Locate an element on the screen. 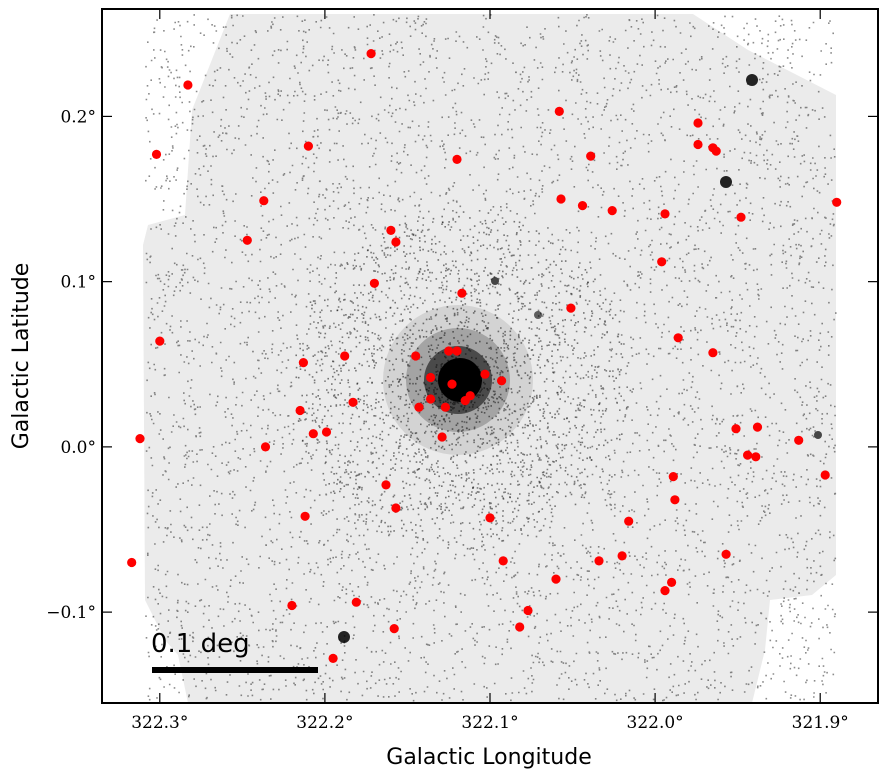 This screenshot has height=778, width=887. y-tick-label: 0.1° is located at coordinates (78, 283).